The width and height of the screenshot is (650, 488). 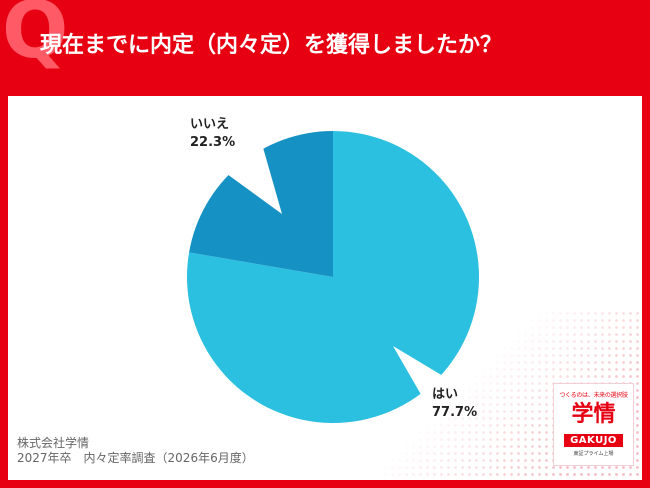 I want to click on source-note: 株式会社学情 2027年卒 内々定率調査（2026年6月度）, so click(x=135, y=451).